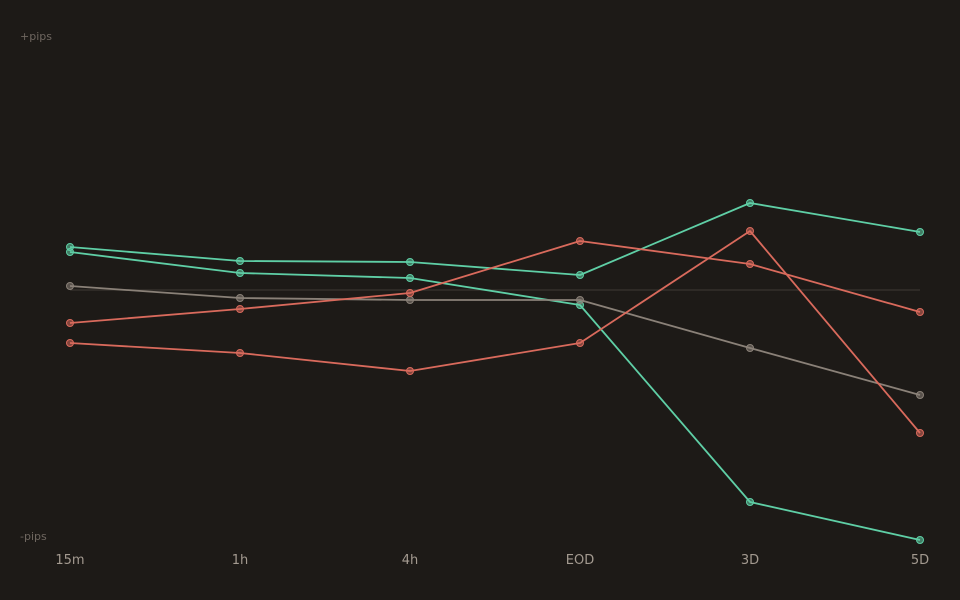 This screenshot has height=600, width=960. I want to click on series-4-line, so click(495, 282).